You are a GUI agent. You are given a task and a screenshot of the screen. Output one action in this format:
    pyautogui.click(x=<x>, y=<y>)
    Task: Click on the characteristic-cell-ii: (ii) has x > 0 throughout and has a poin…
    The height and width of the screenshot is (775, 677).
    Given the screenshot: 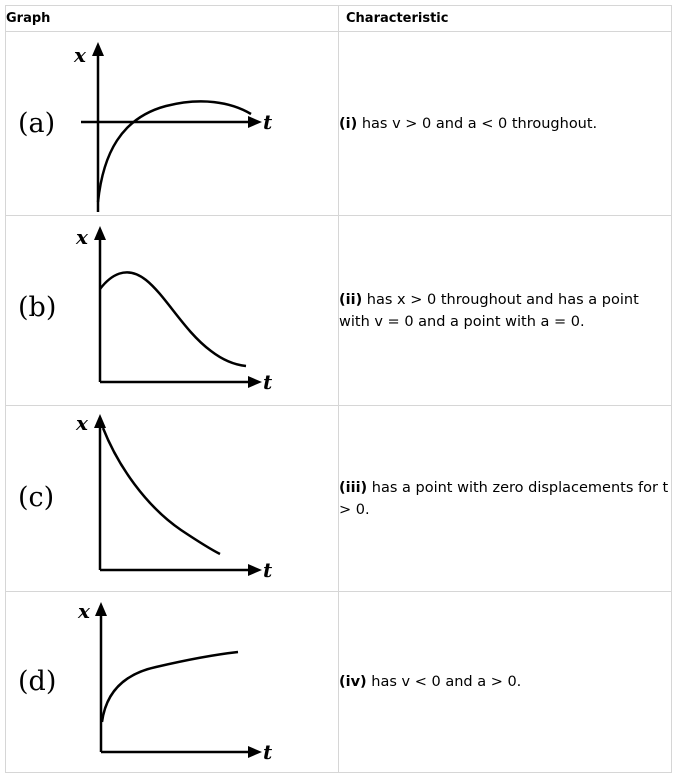 What is the action you would take?
    pyautogui.click(x=505, y=310)
    